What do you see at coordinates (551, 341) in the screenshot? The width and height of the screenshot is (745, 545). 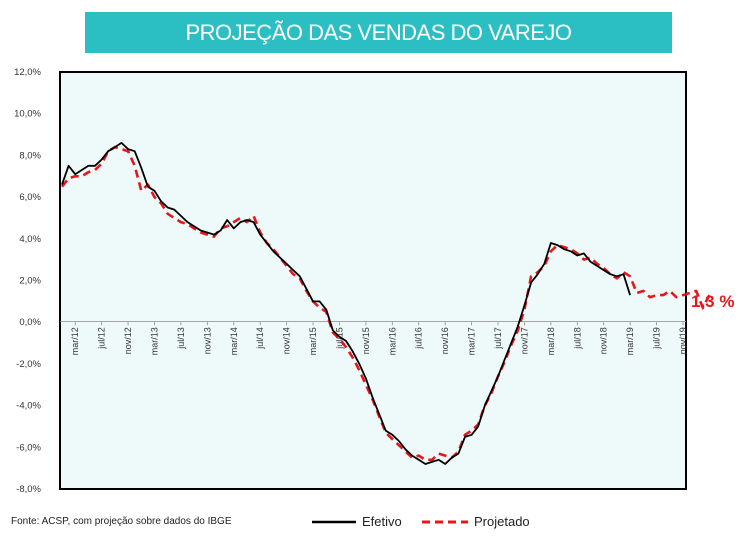 I see `x-tick-label: mar/18` at bounding box center [551, 341].